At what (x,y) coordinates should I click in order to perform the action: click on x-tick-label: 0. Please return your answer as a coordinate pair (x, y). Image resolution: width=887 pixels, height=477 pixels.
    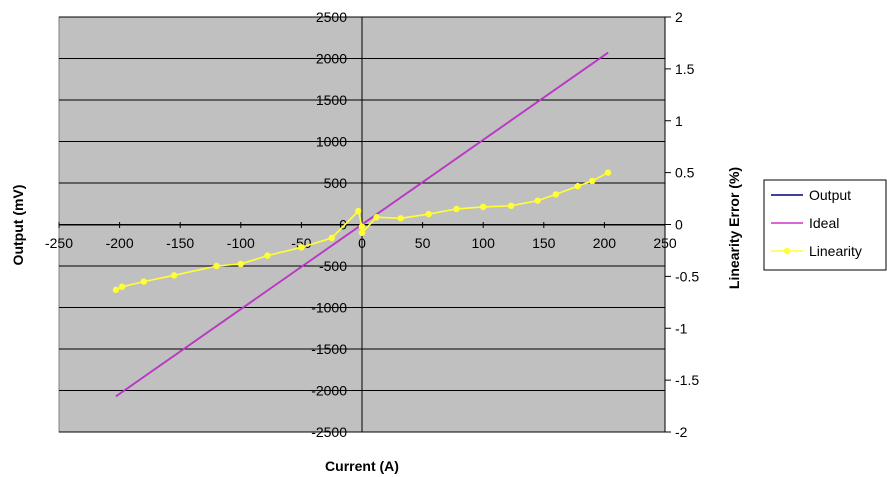
    Looking at the image, I should click on (362, 243).